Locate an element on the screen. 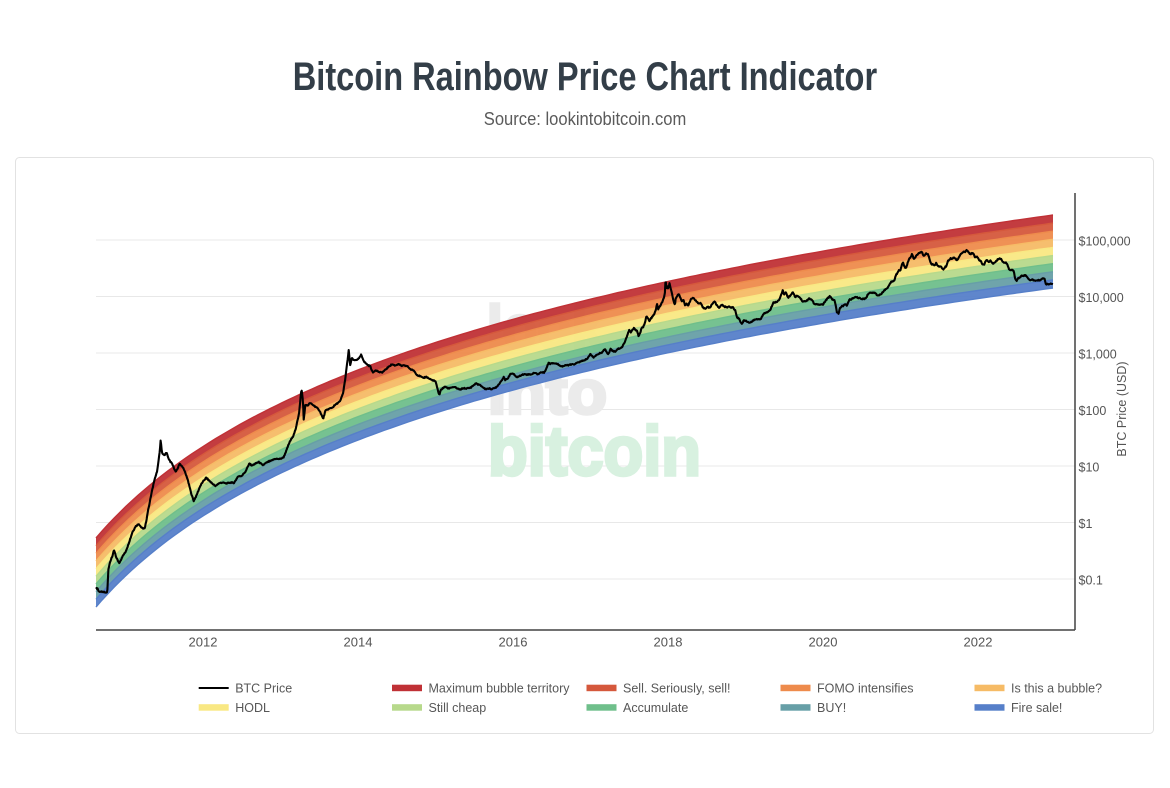 The width and height of the screenshot is (1170, 788). svg-text: $100 is located at coordinates (1093, 411).